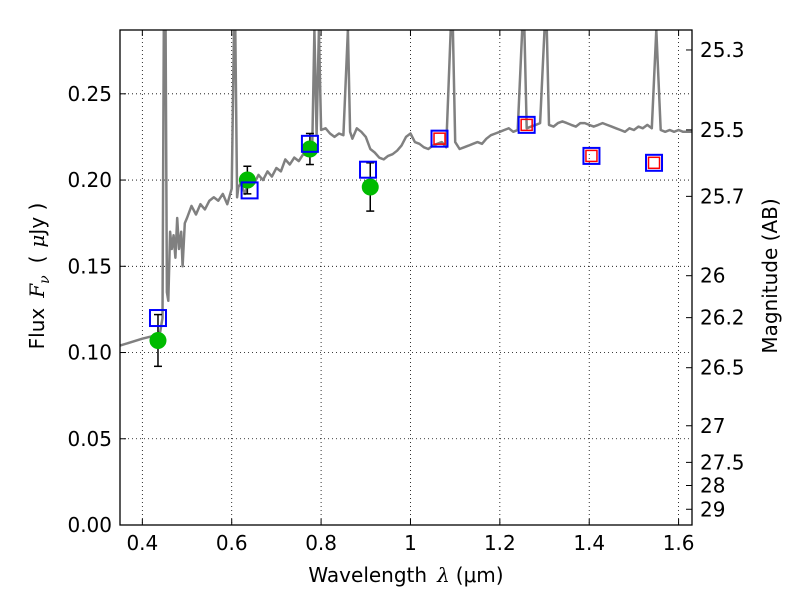 The width and height of the screenshot is (800, 600). I want to click on y2-tick-label: 26, so click(712, 276).